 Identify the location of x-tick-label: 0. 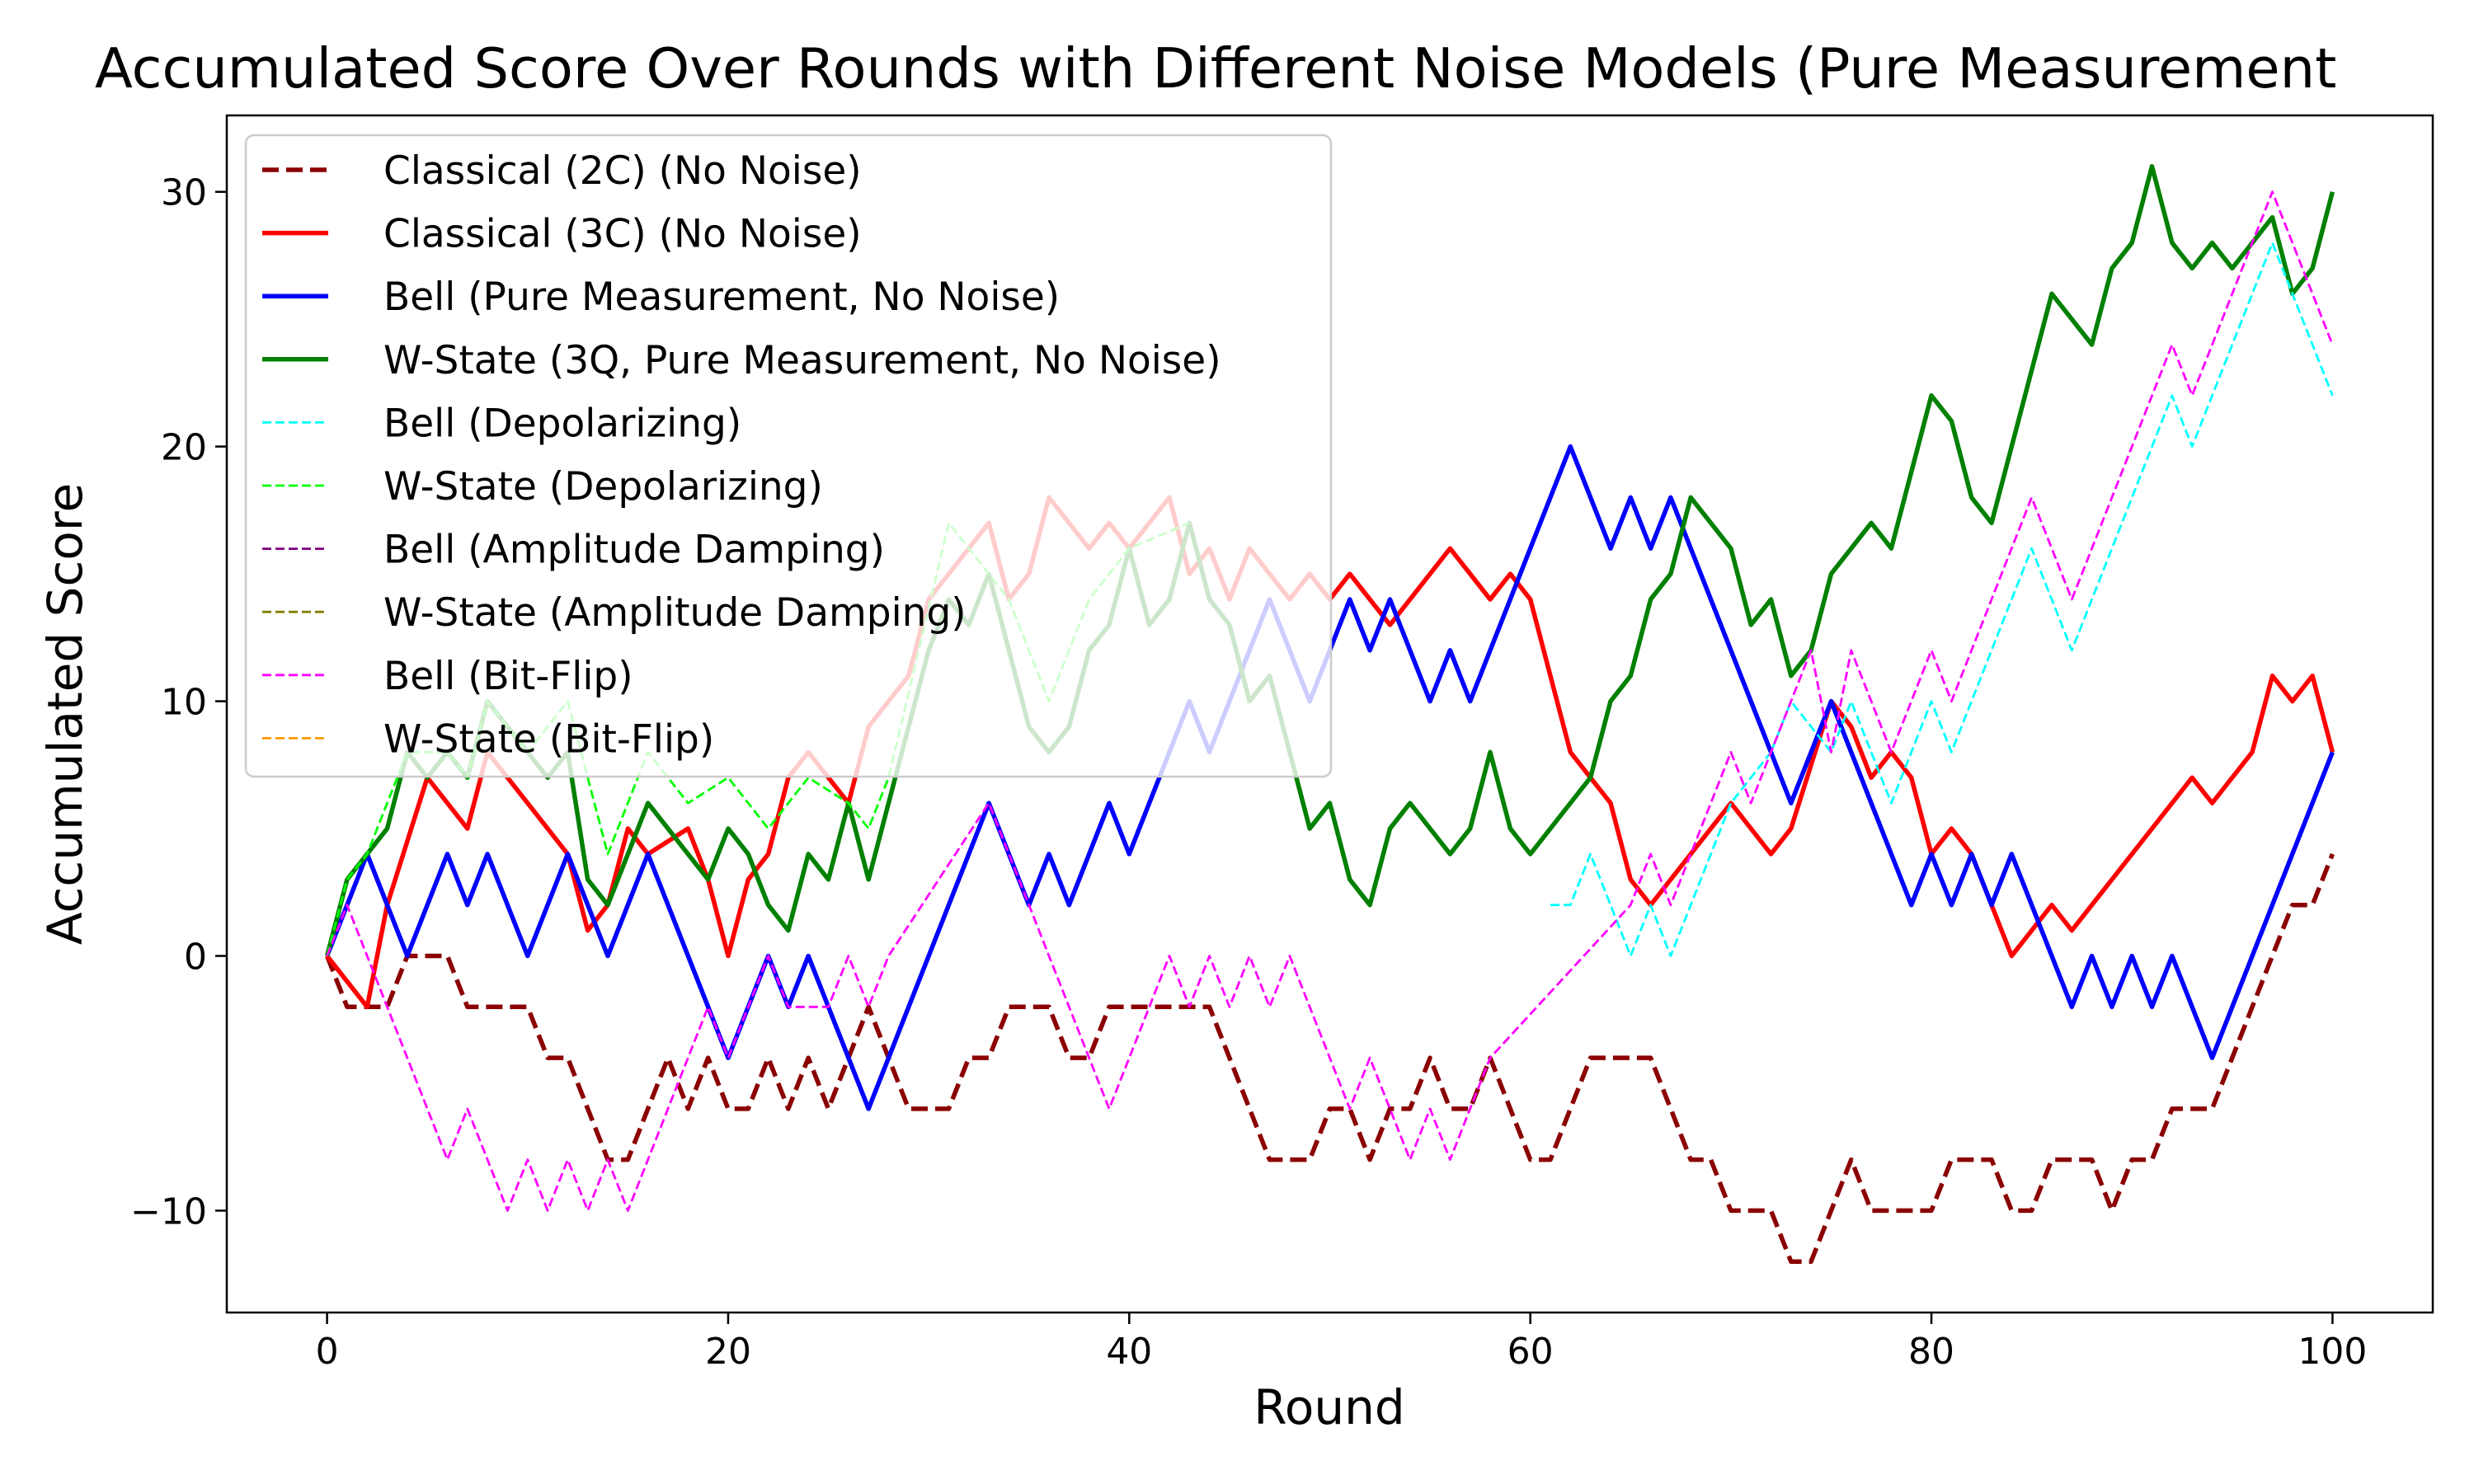
(327, 1352).